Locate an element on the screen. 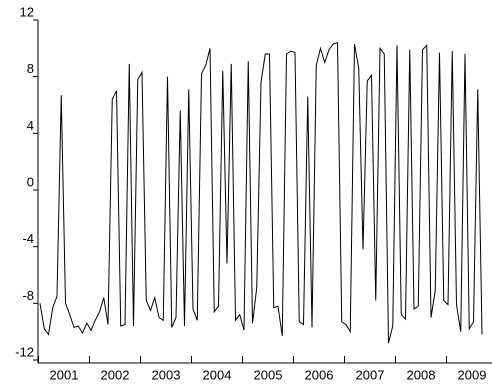  x-tick-label: 2003 is located at coordinates (166, 374).